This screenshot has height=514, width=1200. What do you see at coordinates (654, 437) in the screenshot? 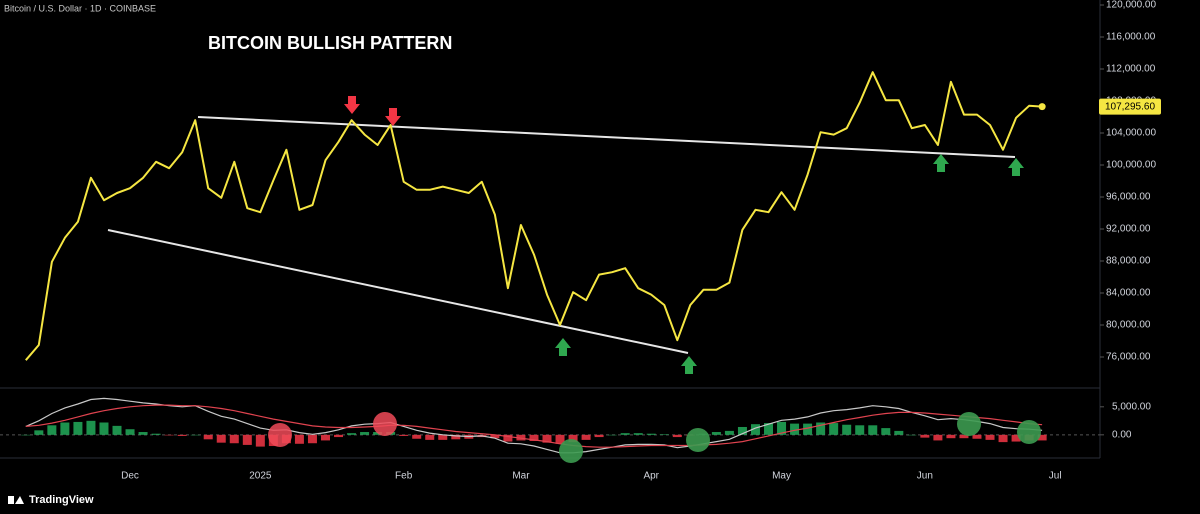
I see `crossover-markers` at bounding box center [654, 437].